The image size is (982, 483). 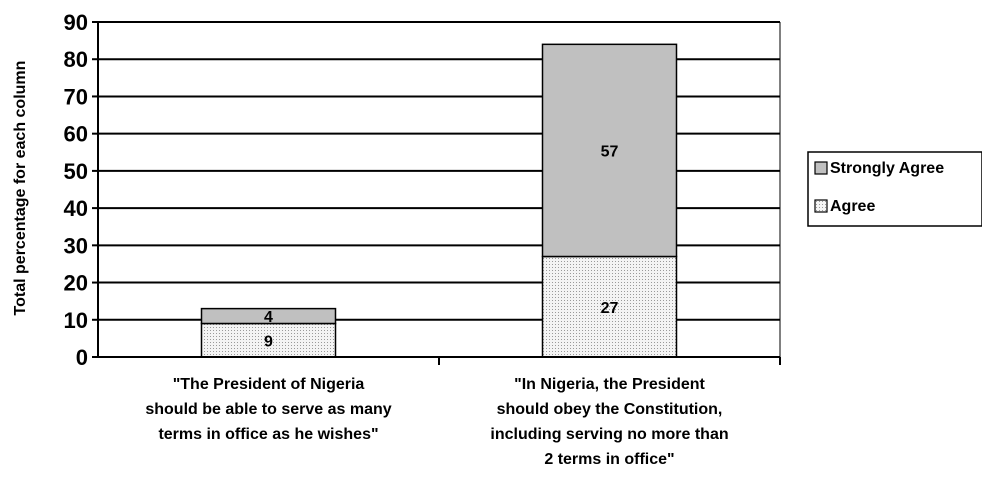 What do you see at coordinates (268, 434) in the screenshot?
I see `x-category-label-line: terms in office as he wishes"` at bounding box center [268, 434].